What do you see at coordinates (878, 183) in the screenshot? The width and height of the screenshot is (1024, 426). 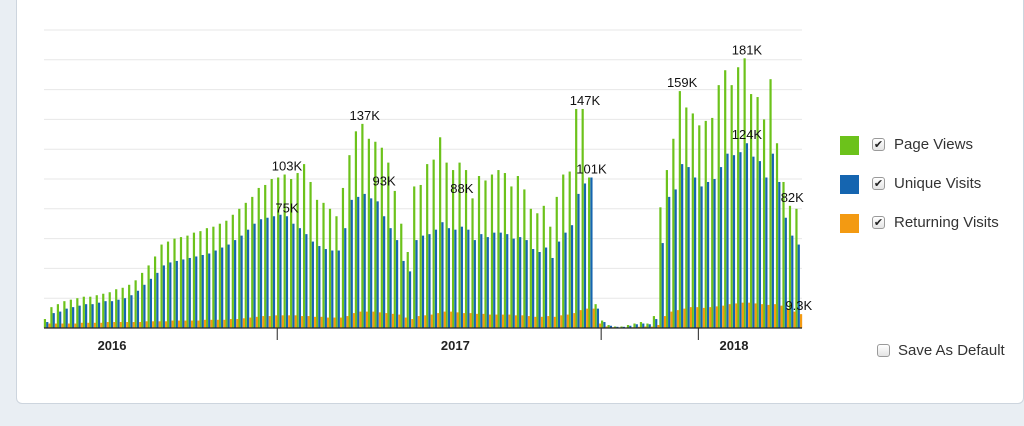 I see `unique-visits-checkbox: ✔` at bounding box center [878, 183].